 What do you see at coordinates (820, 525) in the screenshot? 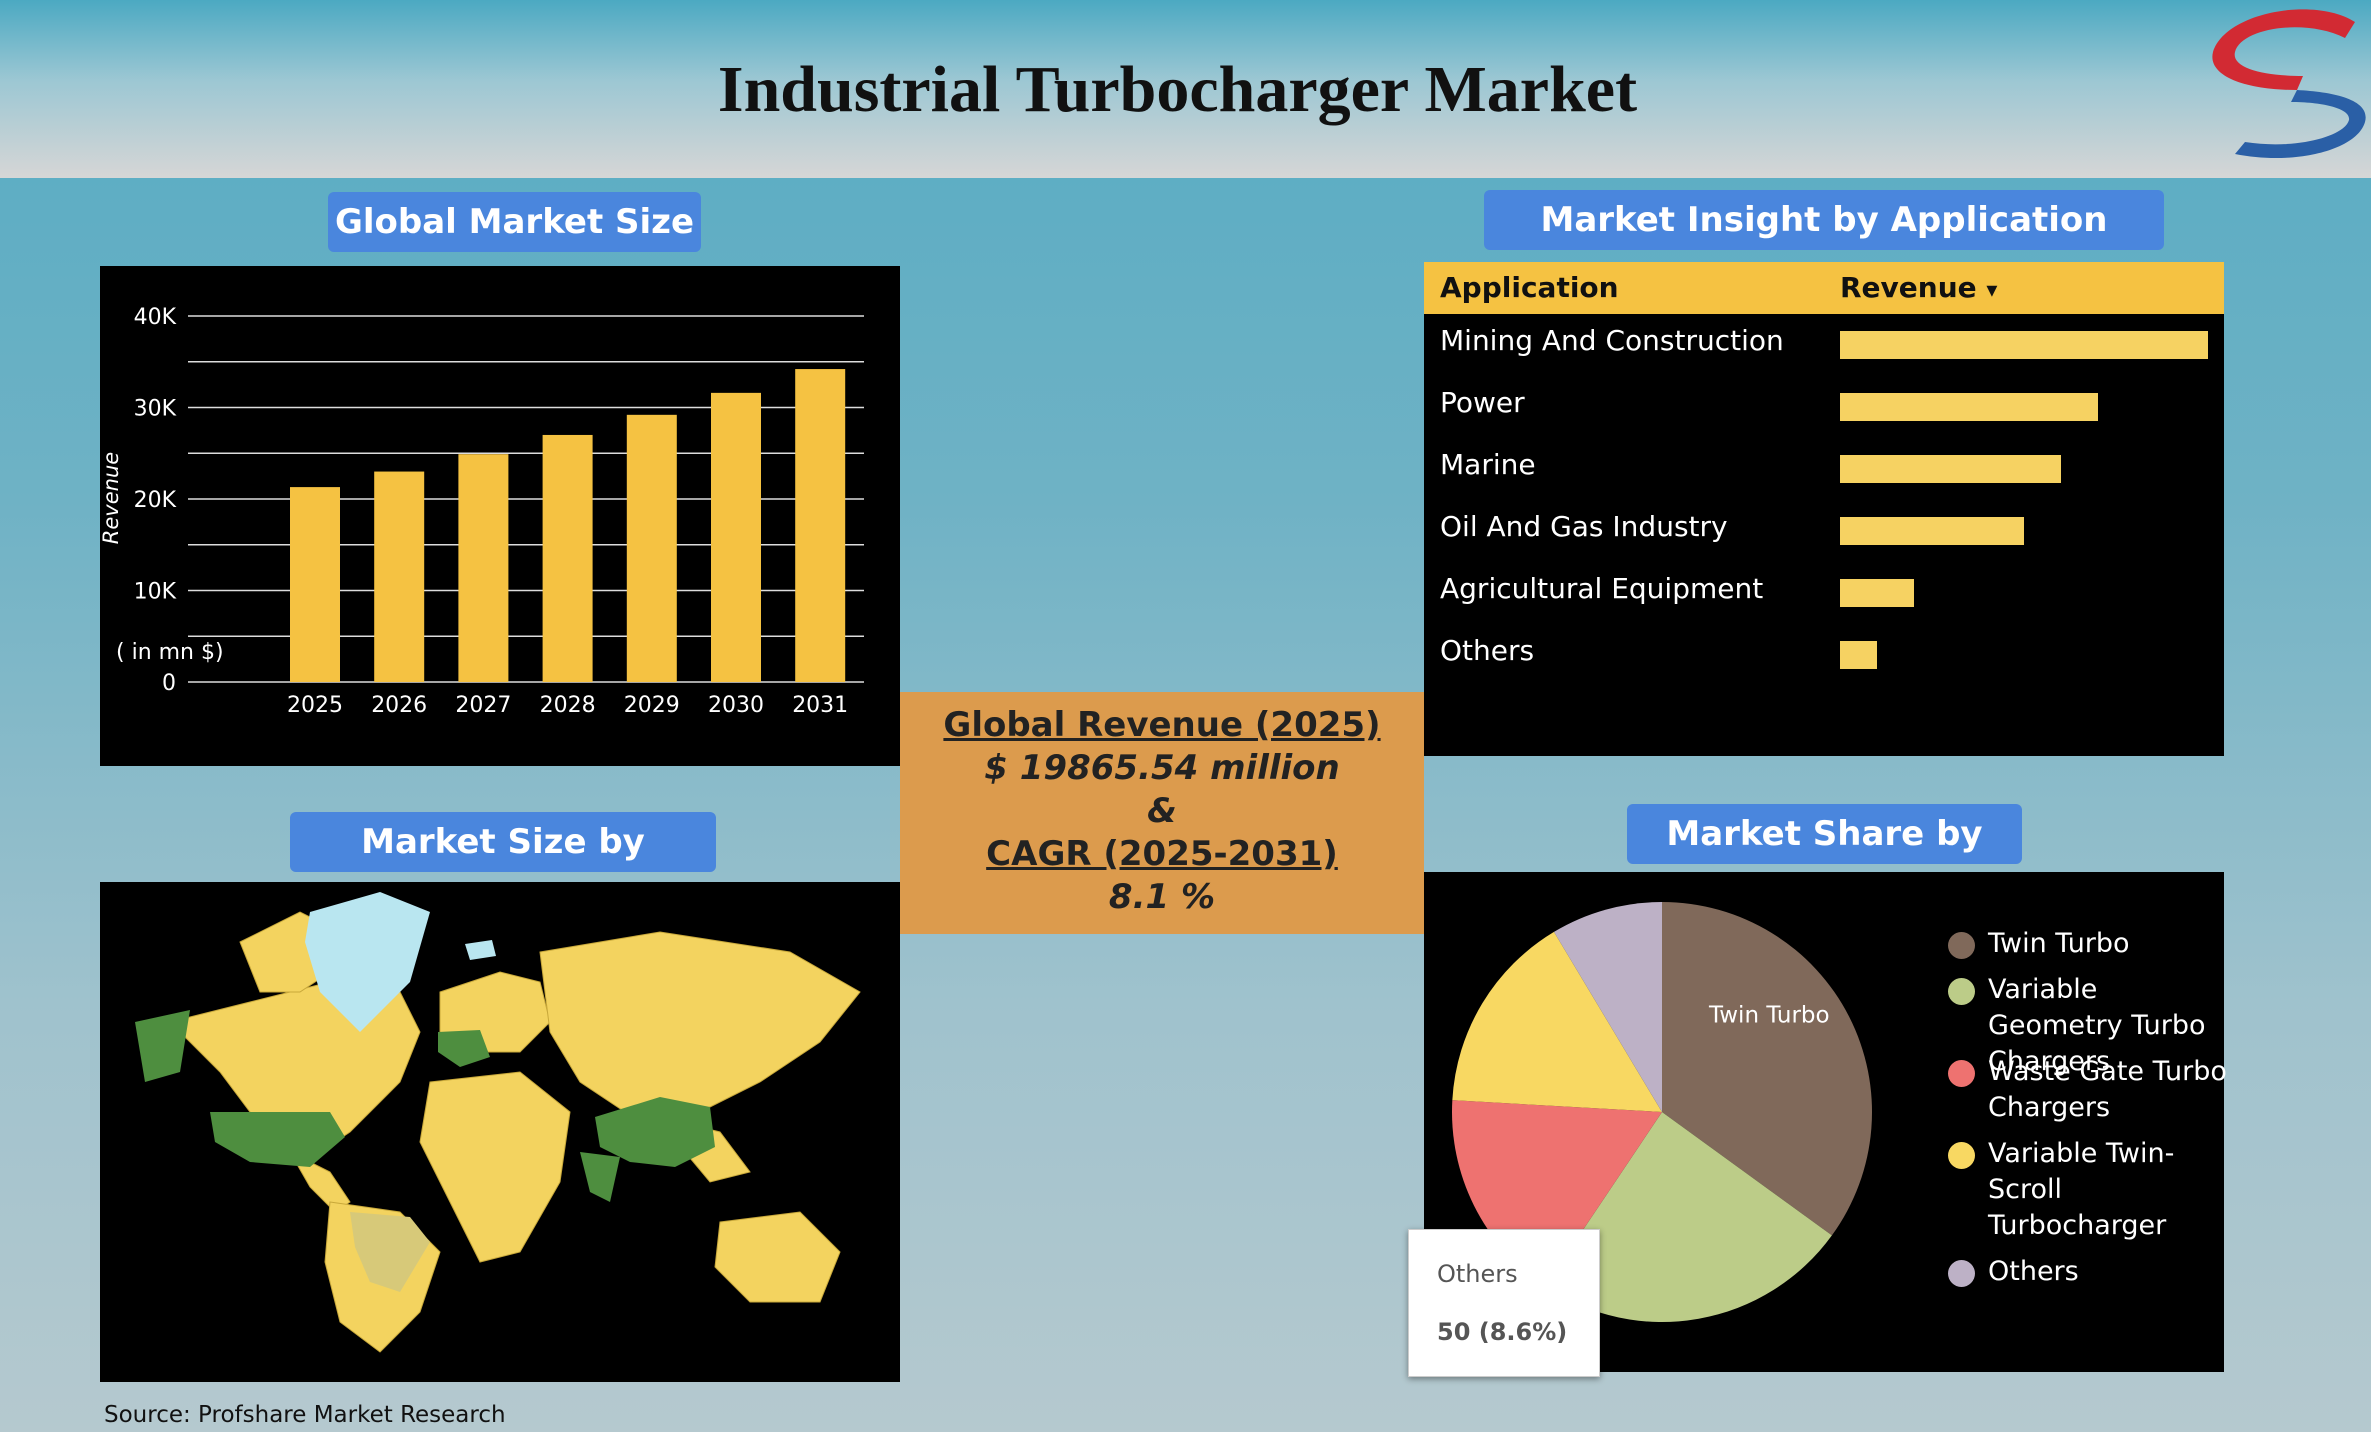
I see `bar-2031` at bounding box center [820, 525].